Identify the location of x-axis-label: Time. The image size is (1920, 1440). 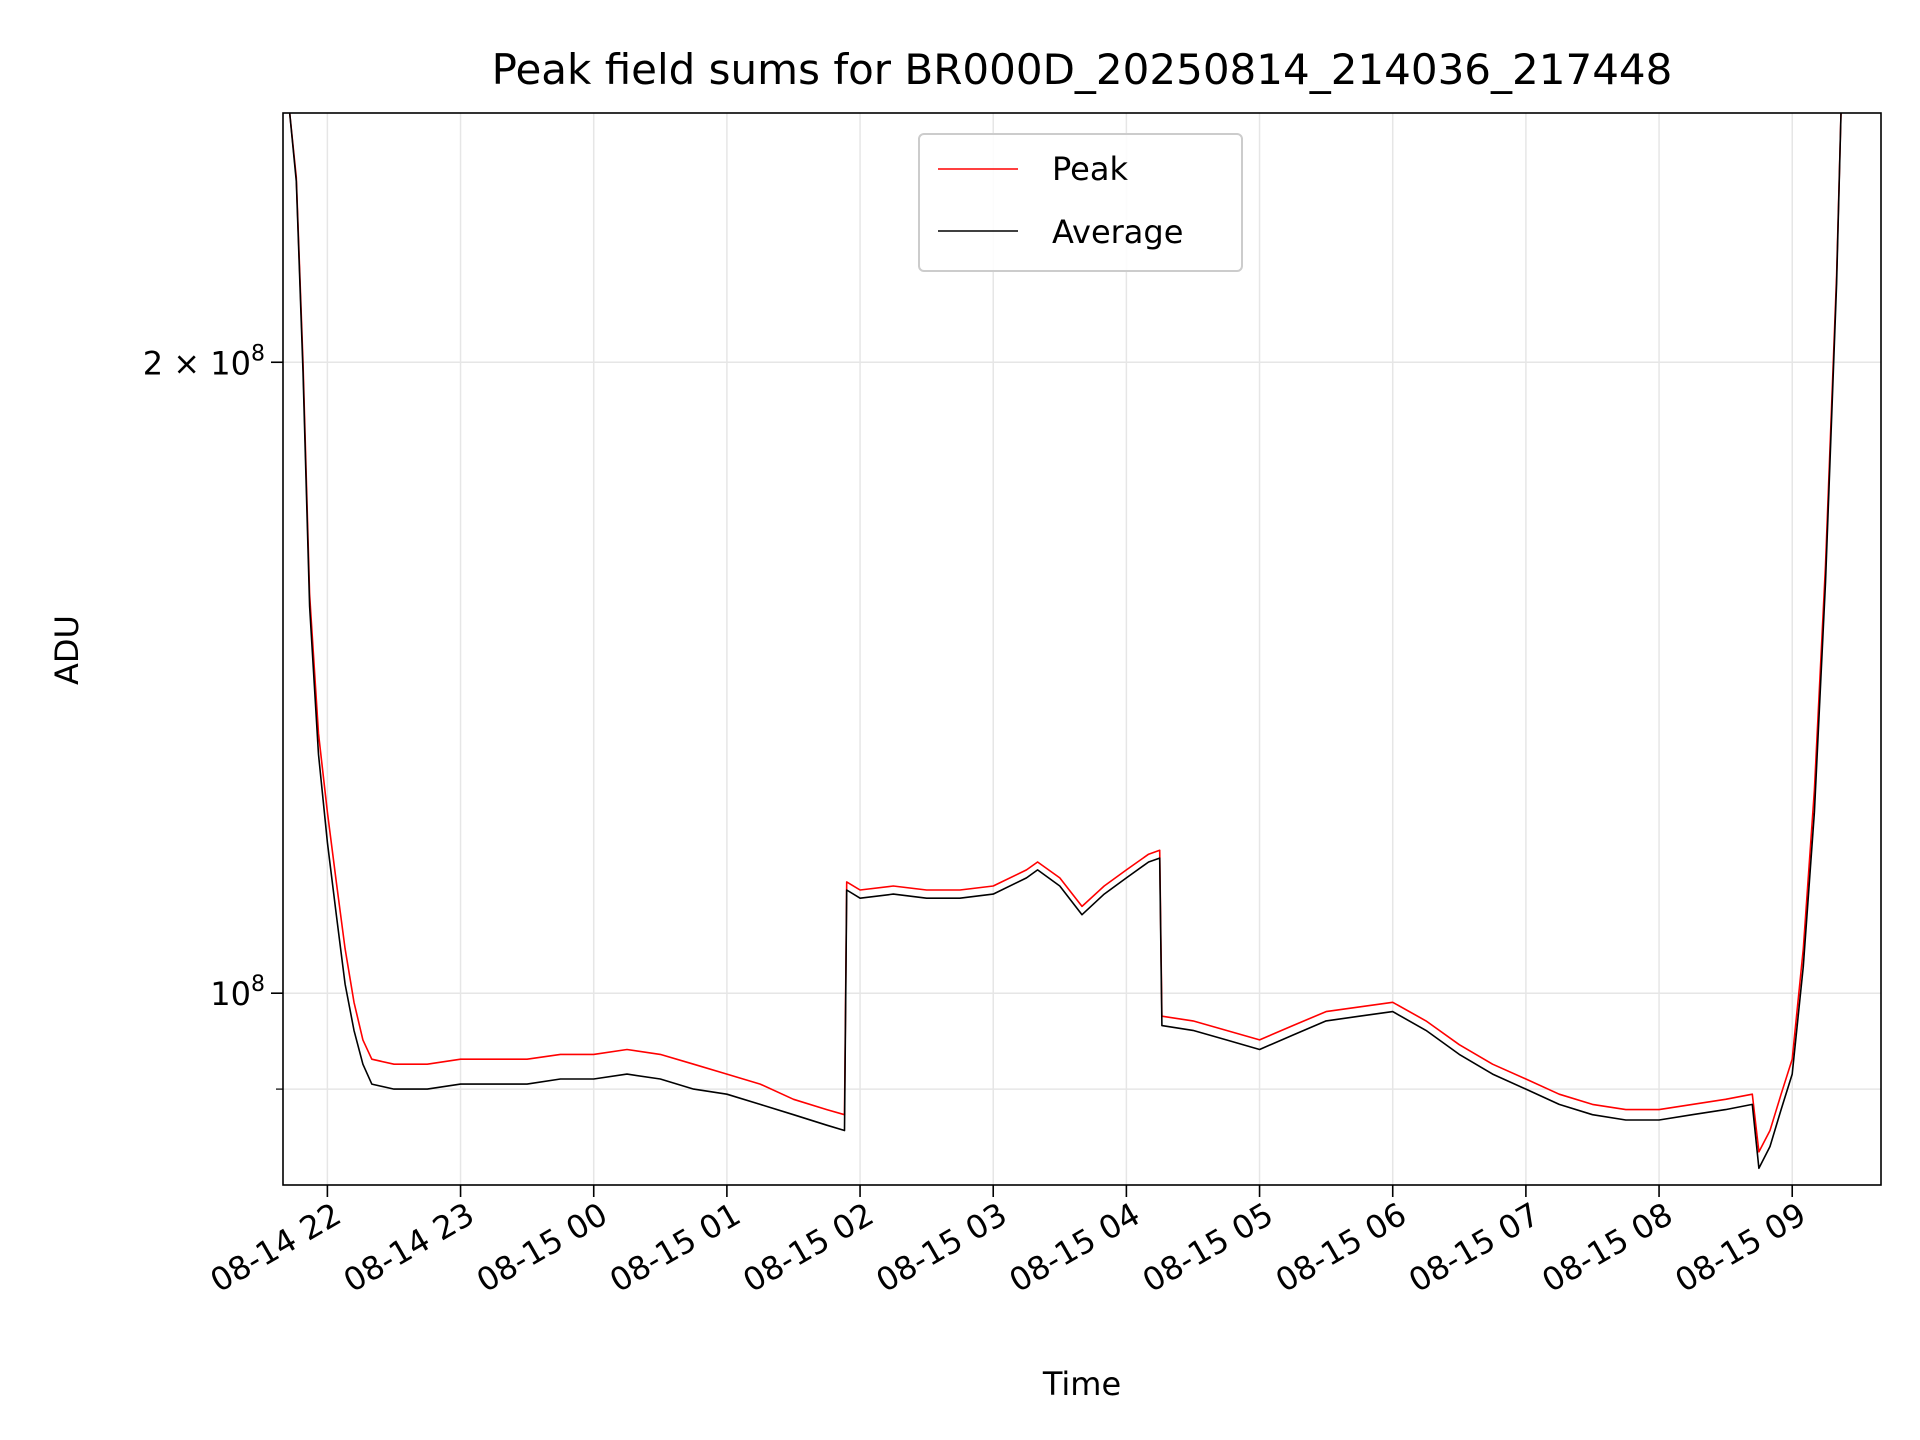
(1081, 1384).